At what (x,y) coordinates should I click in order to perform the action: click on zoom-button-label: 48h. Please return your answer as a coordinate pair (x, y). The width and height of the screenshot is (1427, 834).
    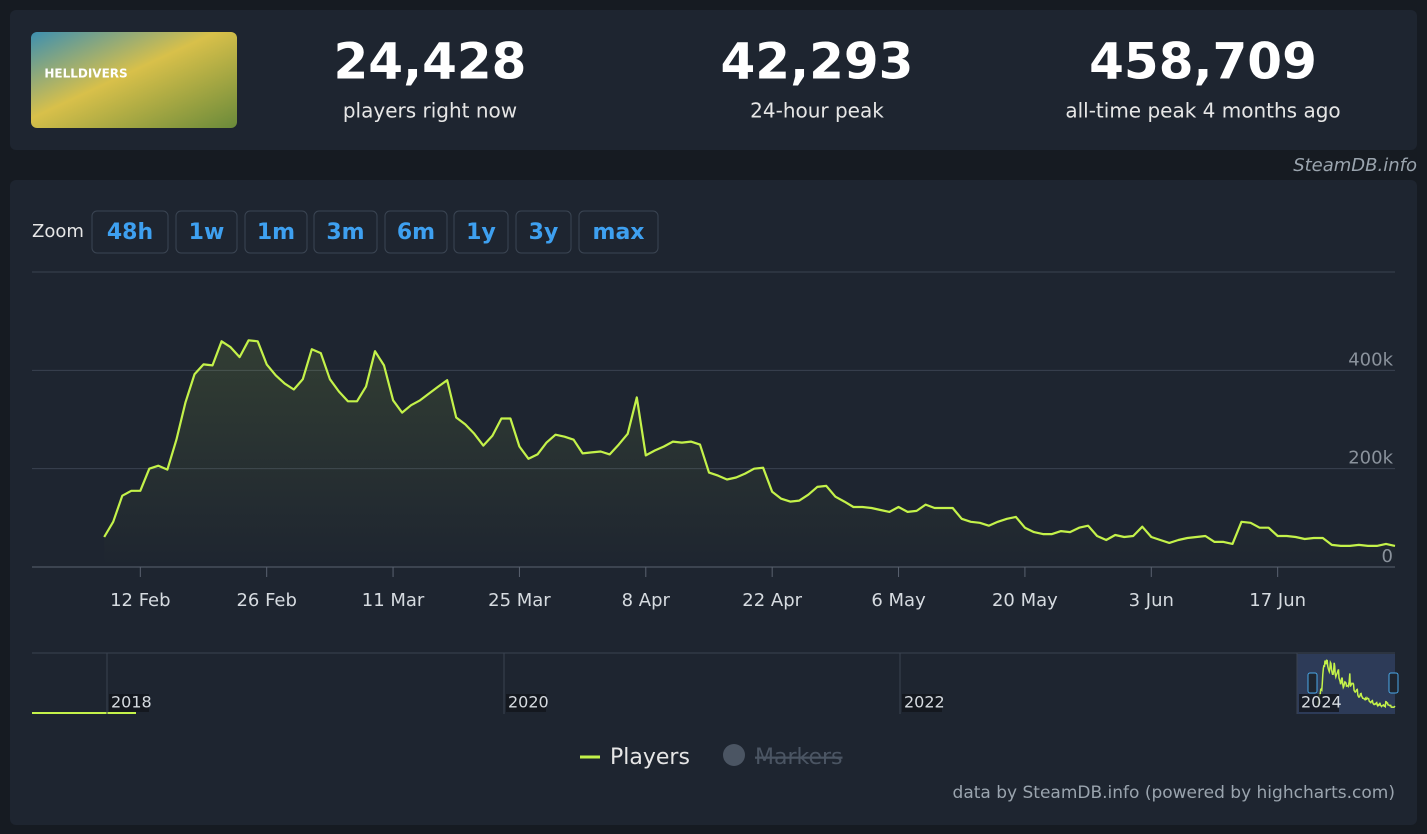
    Looking at the image, I should click on (130, 232).